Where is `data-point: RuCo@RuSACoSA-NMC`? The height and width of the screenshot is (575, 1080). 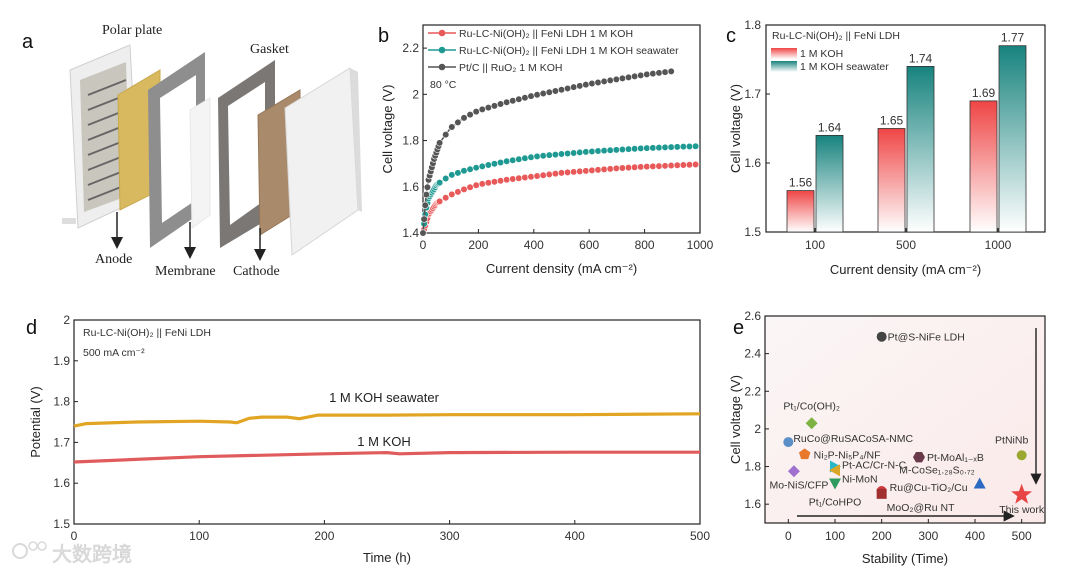
data-point: RuCo@RuSACoSA-NMC is located at coordinates (848, 440).